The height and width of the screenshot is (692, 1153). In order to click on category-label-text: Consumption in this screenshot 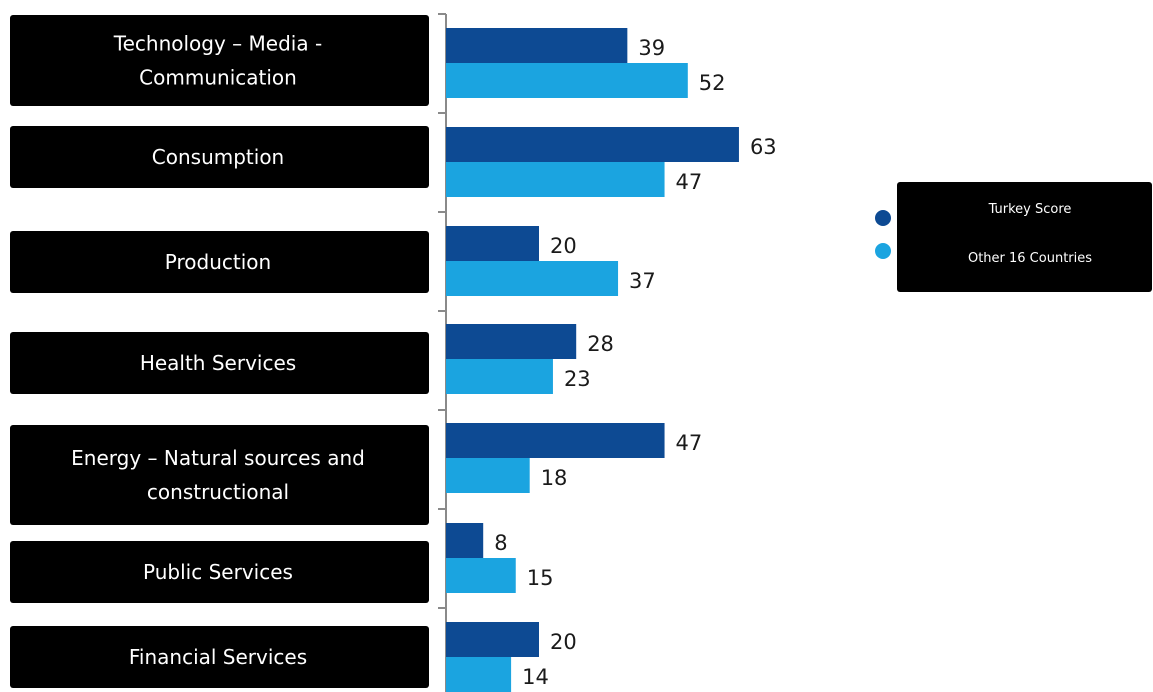, I will do `click(218, 157)`.